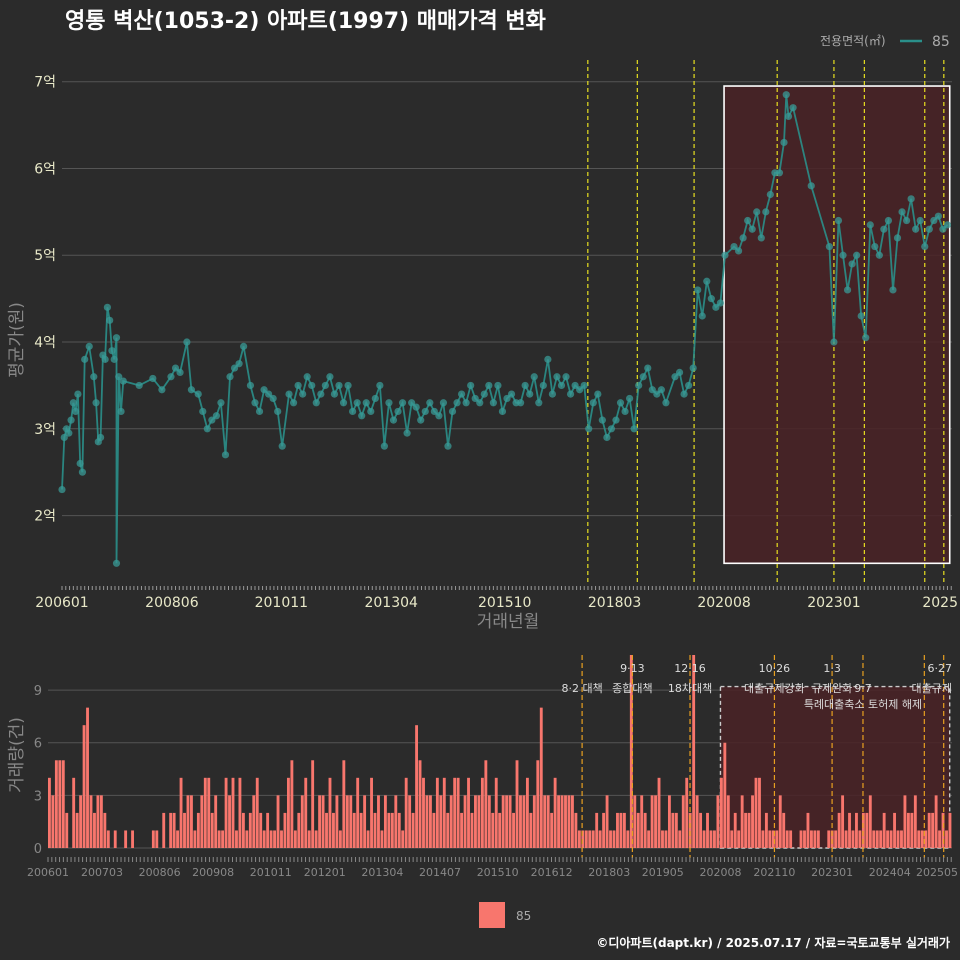 This screenshot has height=960, width=960. Describe the element at coordinates (690, 668) in the screenshot. I see `policy-annotation: 12·16` at that location.